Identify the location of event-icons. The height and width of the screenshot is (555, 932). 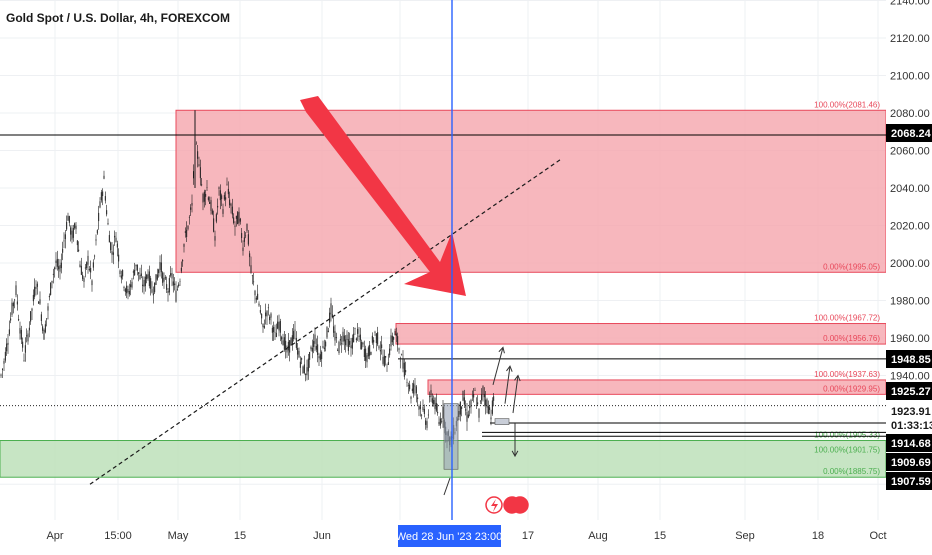
(507, 505).